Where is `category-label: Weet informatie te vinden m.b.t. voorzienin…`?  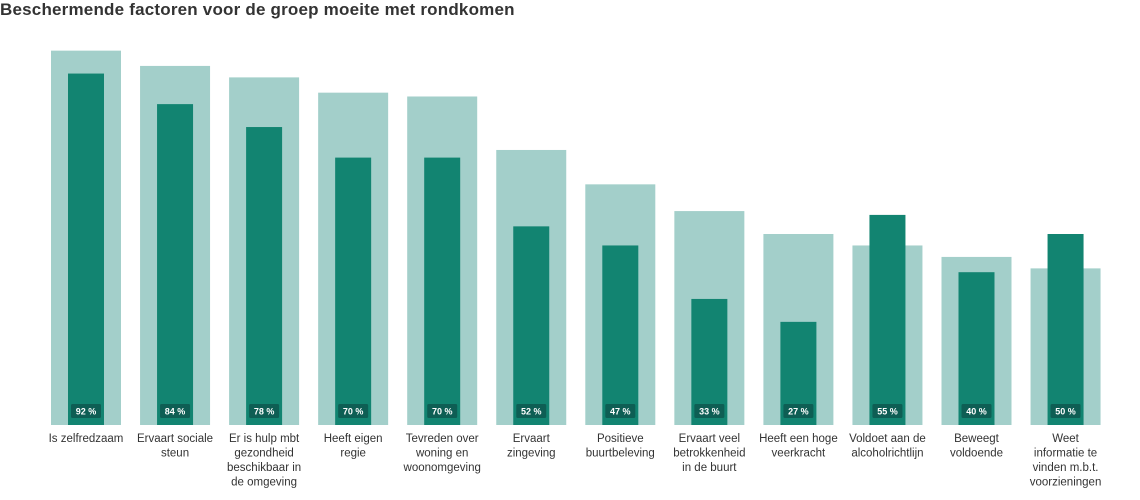
category-label: Weet informatie te vinden m.b.t. voorzienin… is located at coordinates (1066, 461).